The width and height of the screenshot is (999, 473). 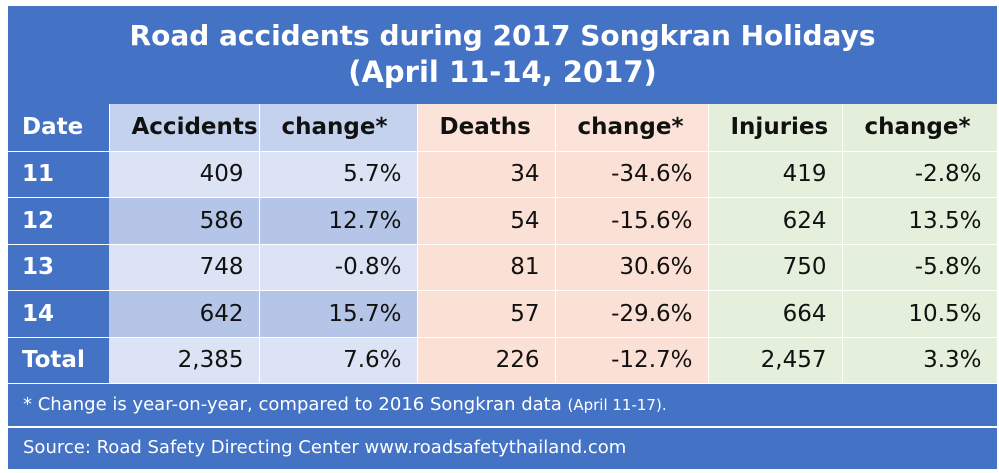 What do you see at coordinates (502, 72) in the screenshot?
I see `subtitle-text: (April 11-14, 2017)` at bounding box center [502, 72].